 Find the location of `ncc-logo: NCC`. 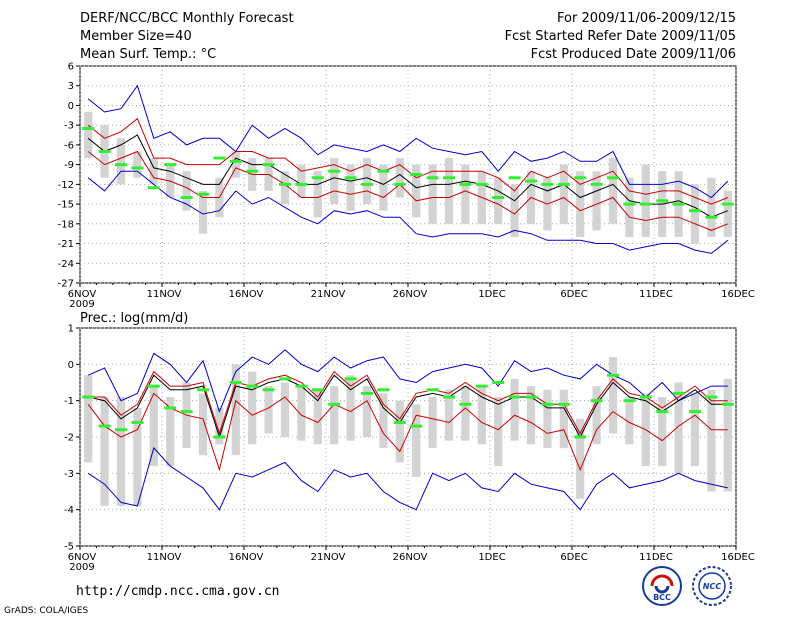

ncc-logo: NCC is located at coordinates (712, 586).